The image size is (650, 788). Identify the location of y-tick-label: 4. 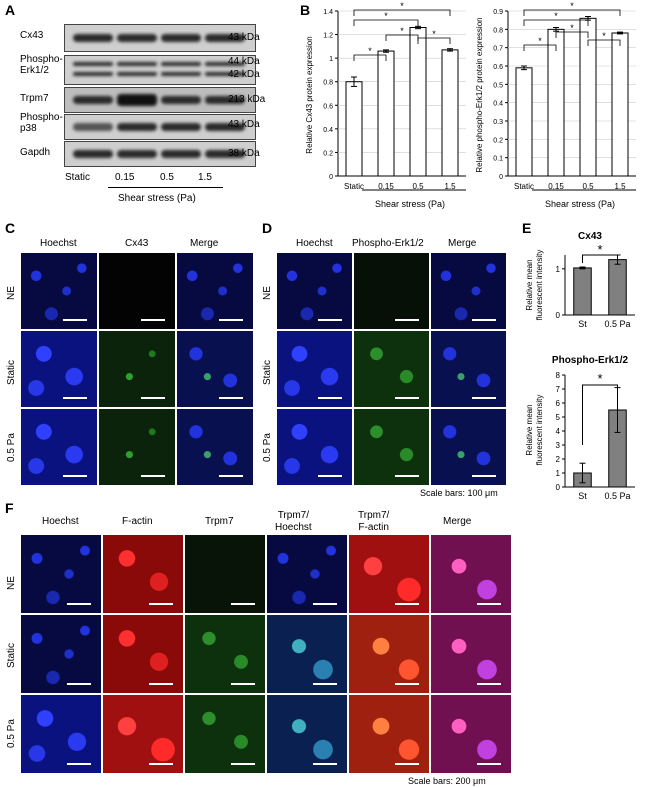
(558, 431).